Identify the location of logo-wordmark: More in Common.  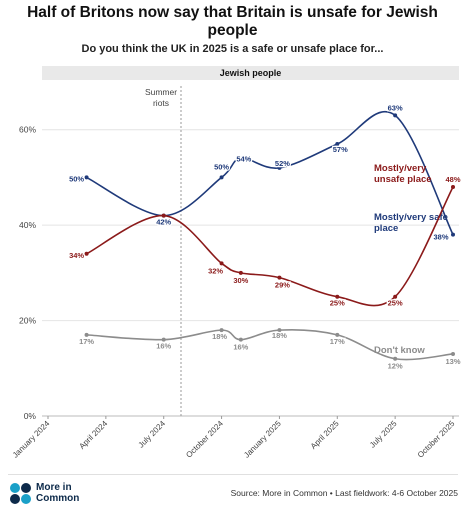
(57, 493).